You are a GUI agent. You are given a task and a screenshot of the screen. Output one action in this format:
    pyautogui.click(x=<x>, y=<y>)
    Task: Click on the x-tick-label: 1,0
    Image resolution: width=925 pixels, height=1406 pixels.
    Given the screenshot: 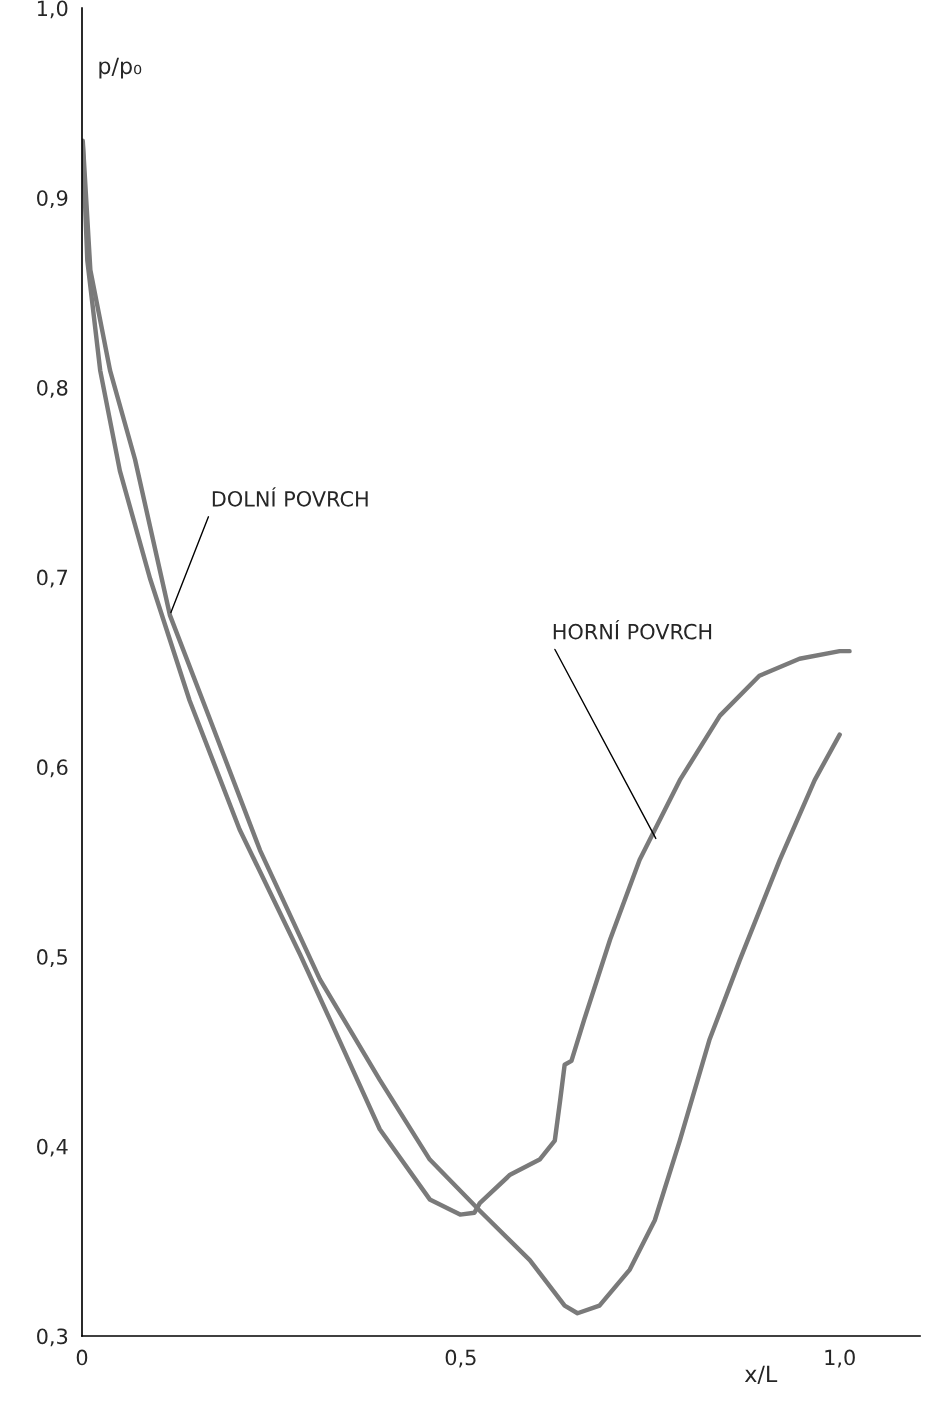 What is the action you would take?
    pyautogui.click(x=840, y=1358)
    